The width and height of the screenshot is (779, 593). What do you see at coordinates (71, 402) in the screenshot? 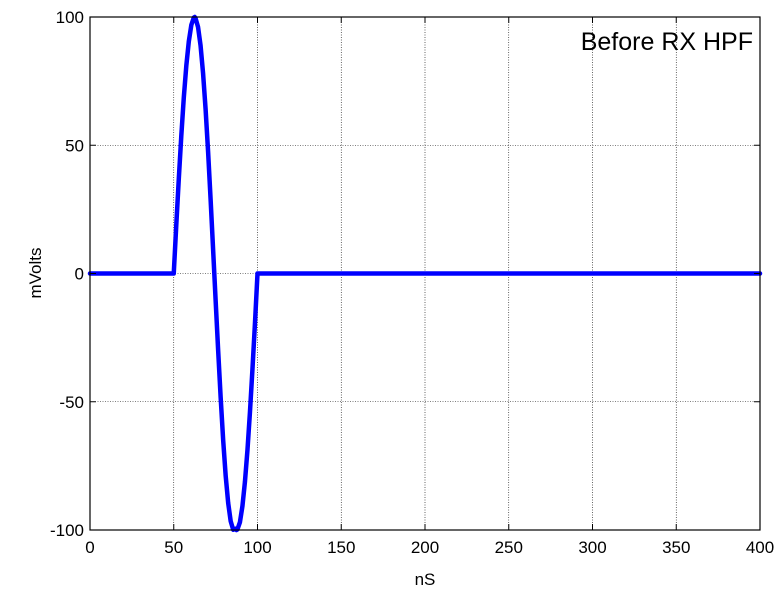
I see `y-tick-label: -50` at bounding box center [71, 402].